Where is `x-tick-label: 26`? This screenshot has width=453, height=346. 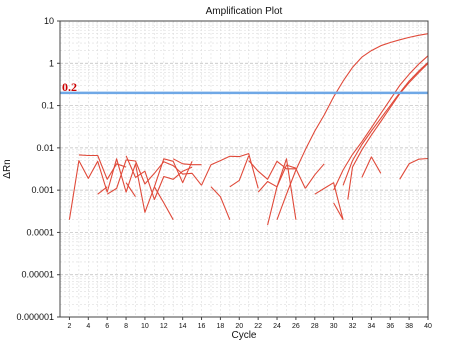 x-tick-label: 26 is located at coordinates (296, 326).